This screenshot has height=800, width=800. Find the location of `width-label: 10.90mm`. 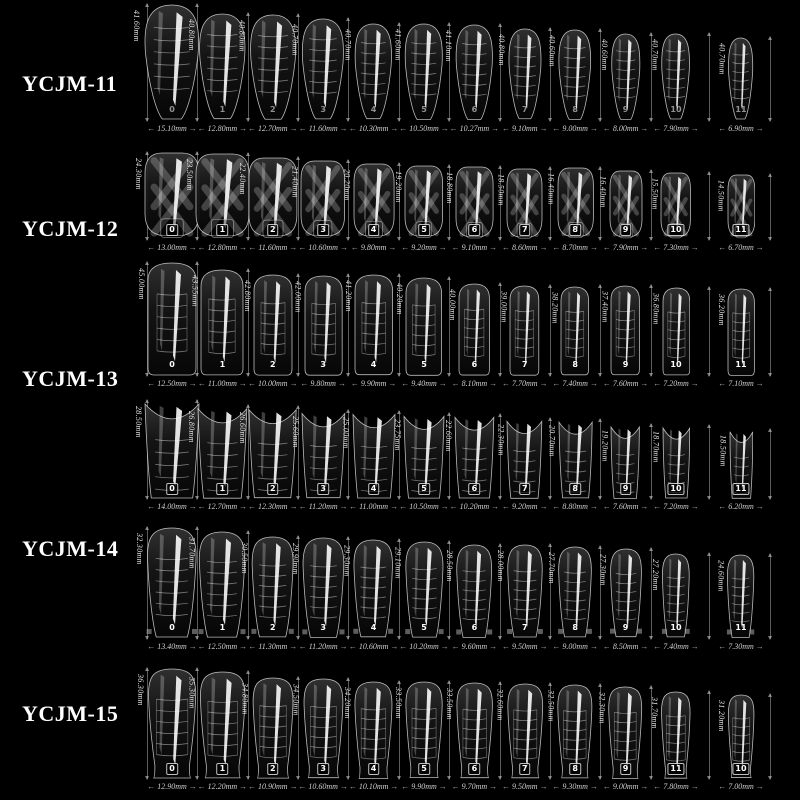

width-label: 10.90mm is located at coordinates (273, 787).